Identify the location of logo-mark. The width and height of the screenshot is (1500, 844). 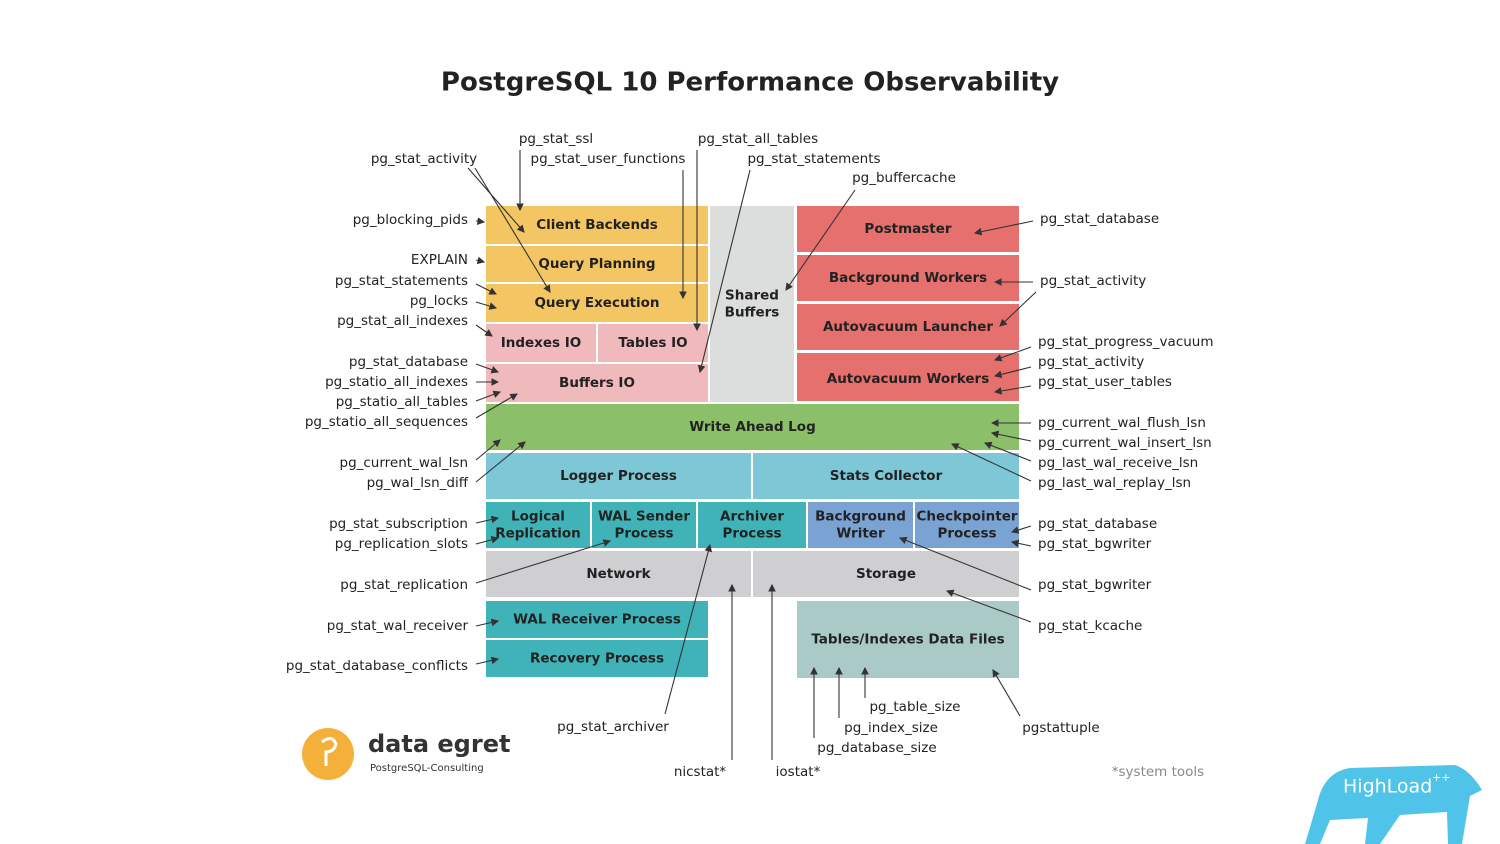
(329, 751).